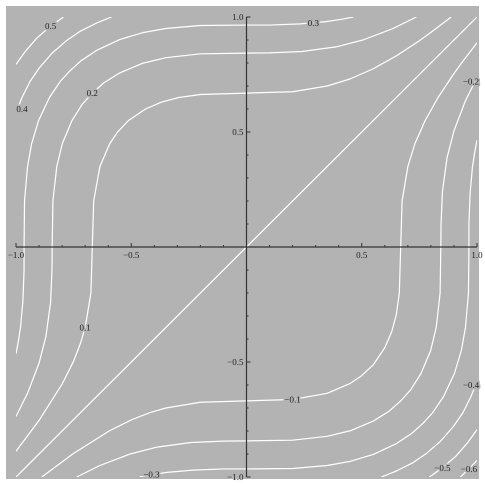 Image resolution: width=485 pixels, height=486 pixels. Describe the element at coordinates (238, 132) in the screenshot. I see `y-tick-label: 0.5` at that location.